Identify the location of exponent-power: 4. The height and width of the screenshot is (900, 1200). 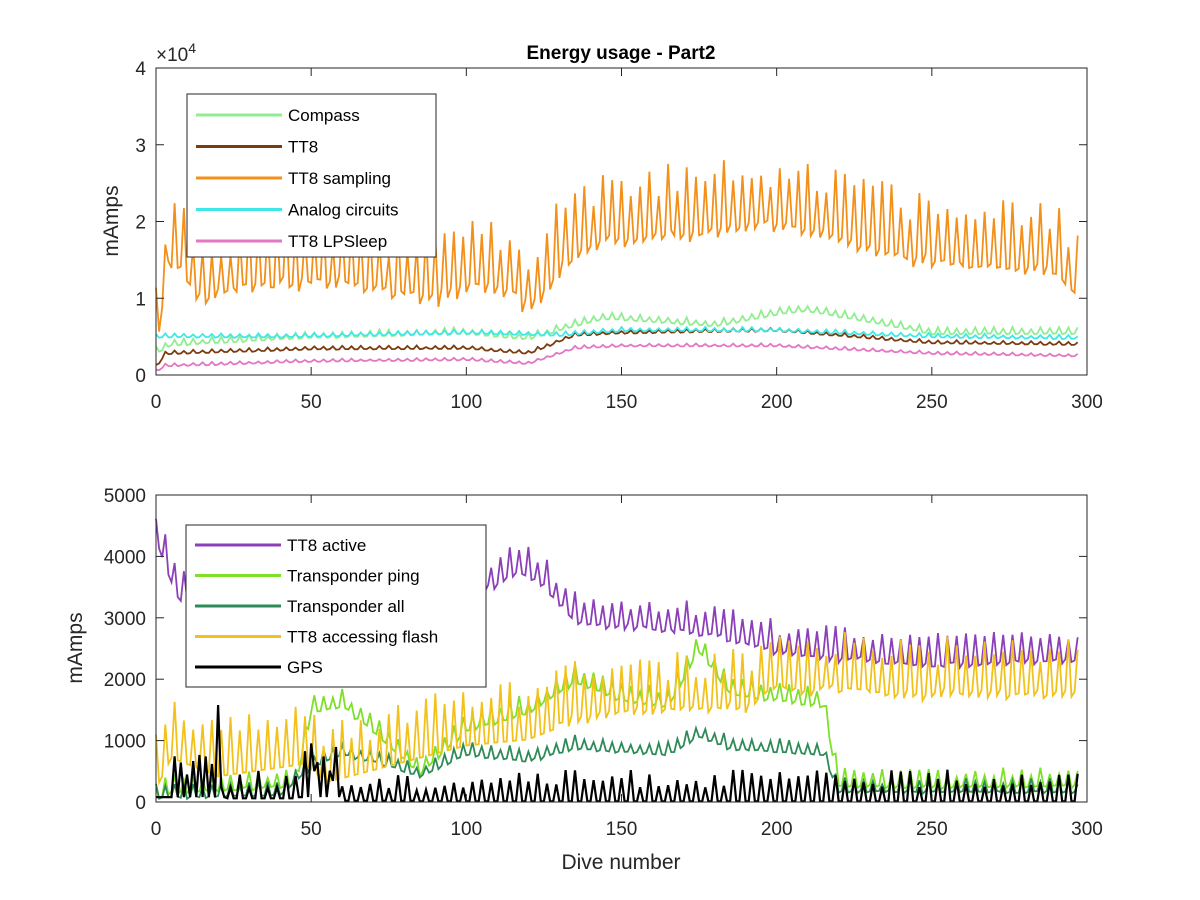
(192, 48).